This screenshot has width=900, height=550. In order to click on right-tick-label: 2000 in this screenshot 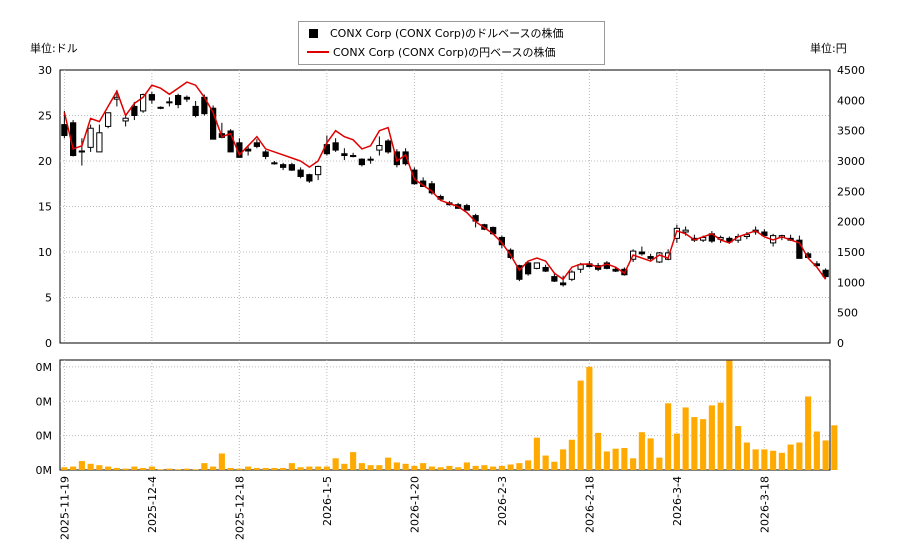, I will do `click(851, 222)`.